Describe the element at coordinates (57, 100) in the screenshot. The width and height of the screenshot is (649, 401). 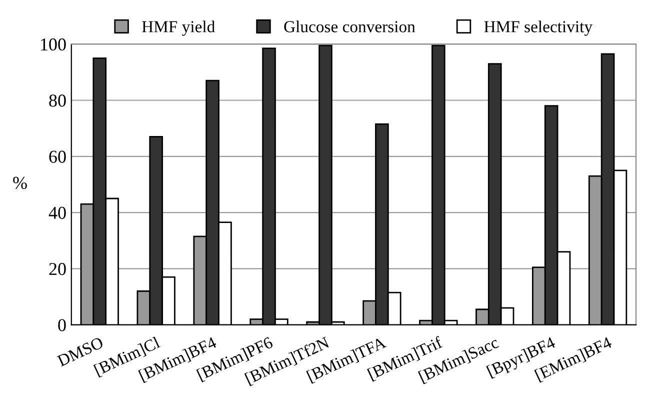
I see `y-tick-label: 80` at that location.